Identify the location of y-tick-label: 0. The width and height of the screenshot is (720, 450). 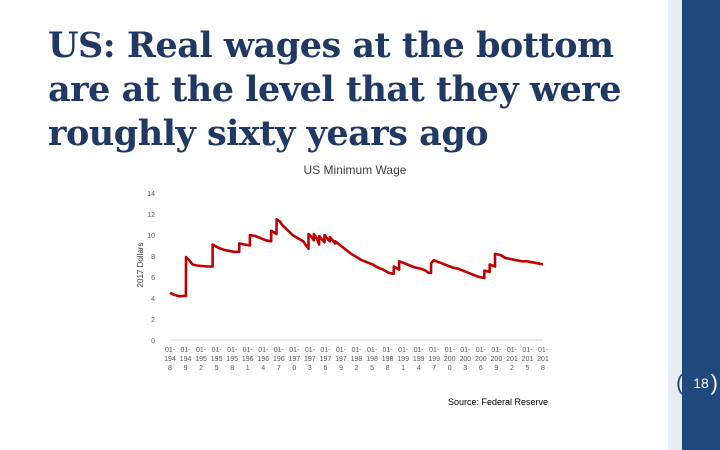
(153, 341).